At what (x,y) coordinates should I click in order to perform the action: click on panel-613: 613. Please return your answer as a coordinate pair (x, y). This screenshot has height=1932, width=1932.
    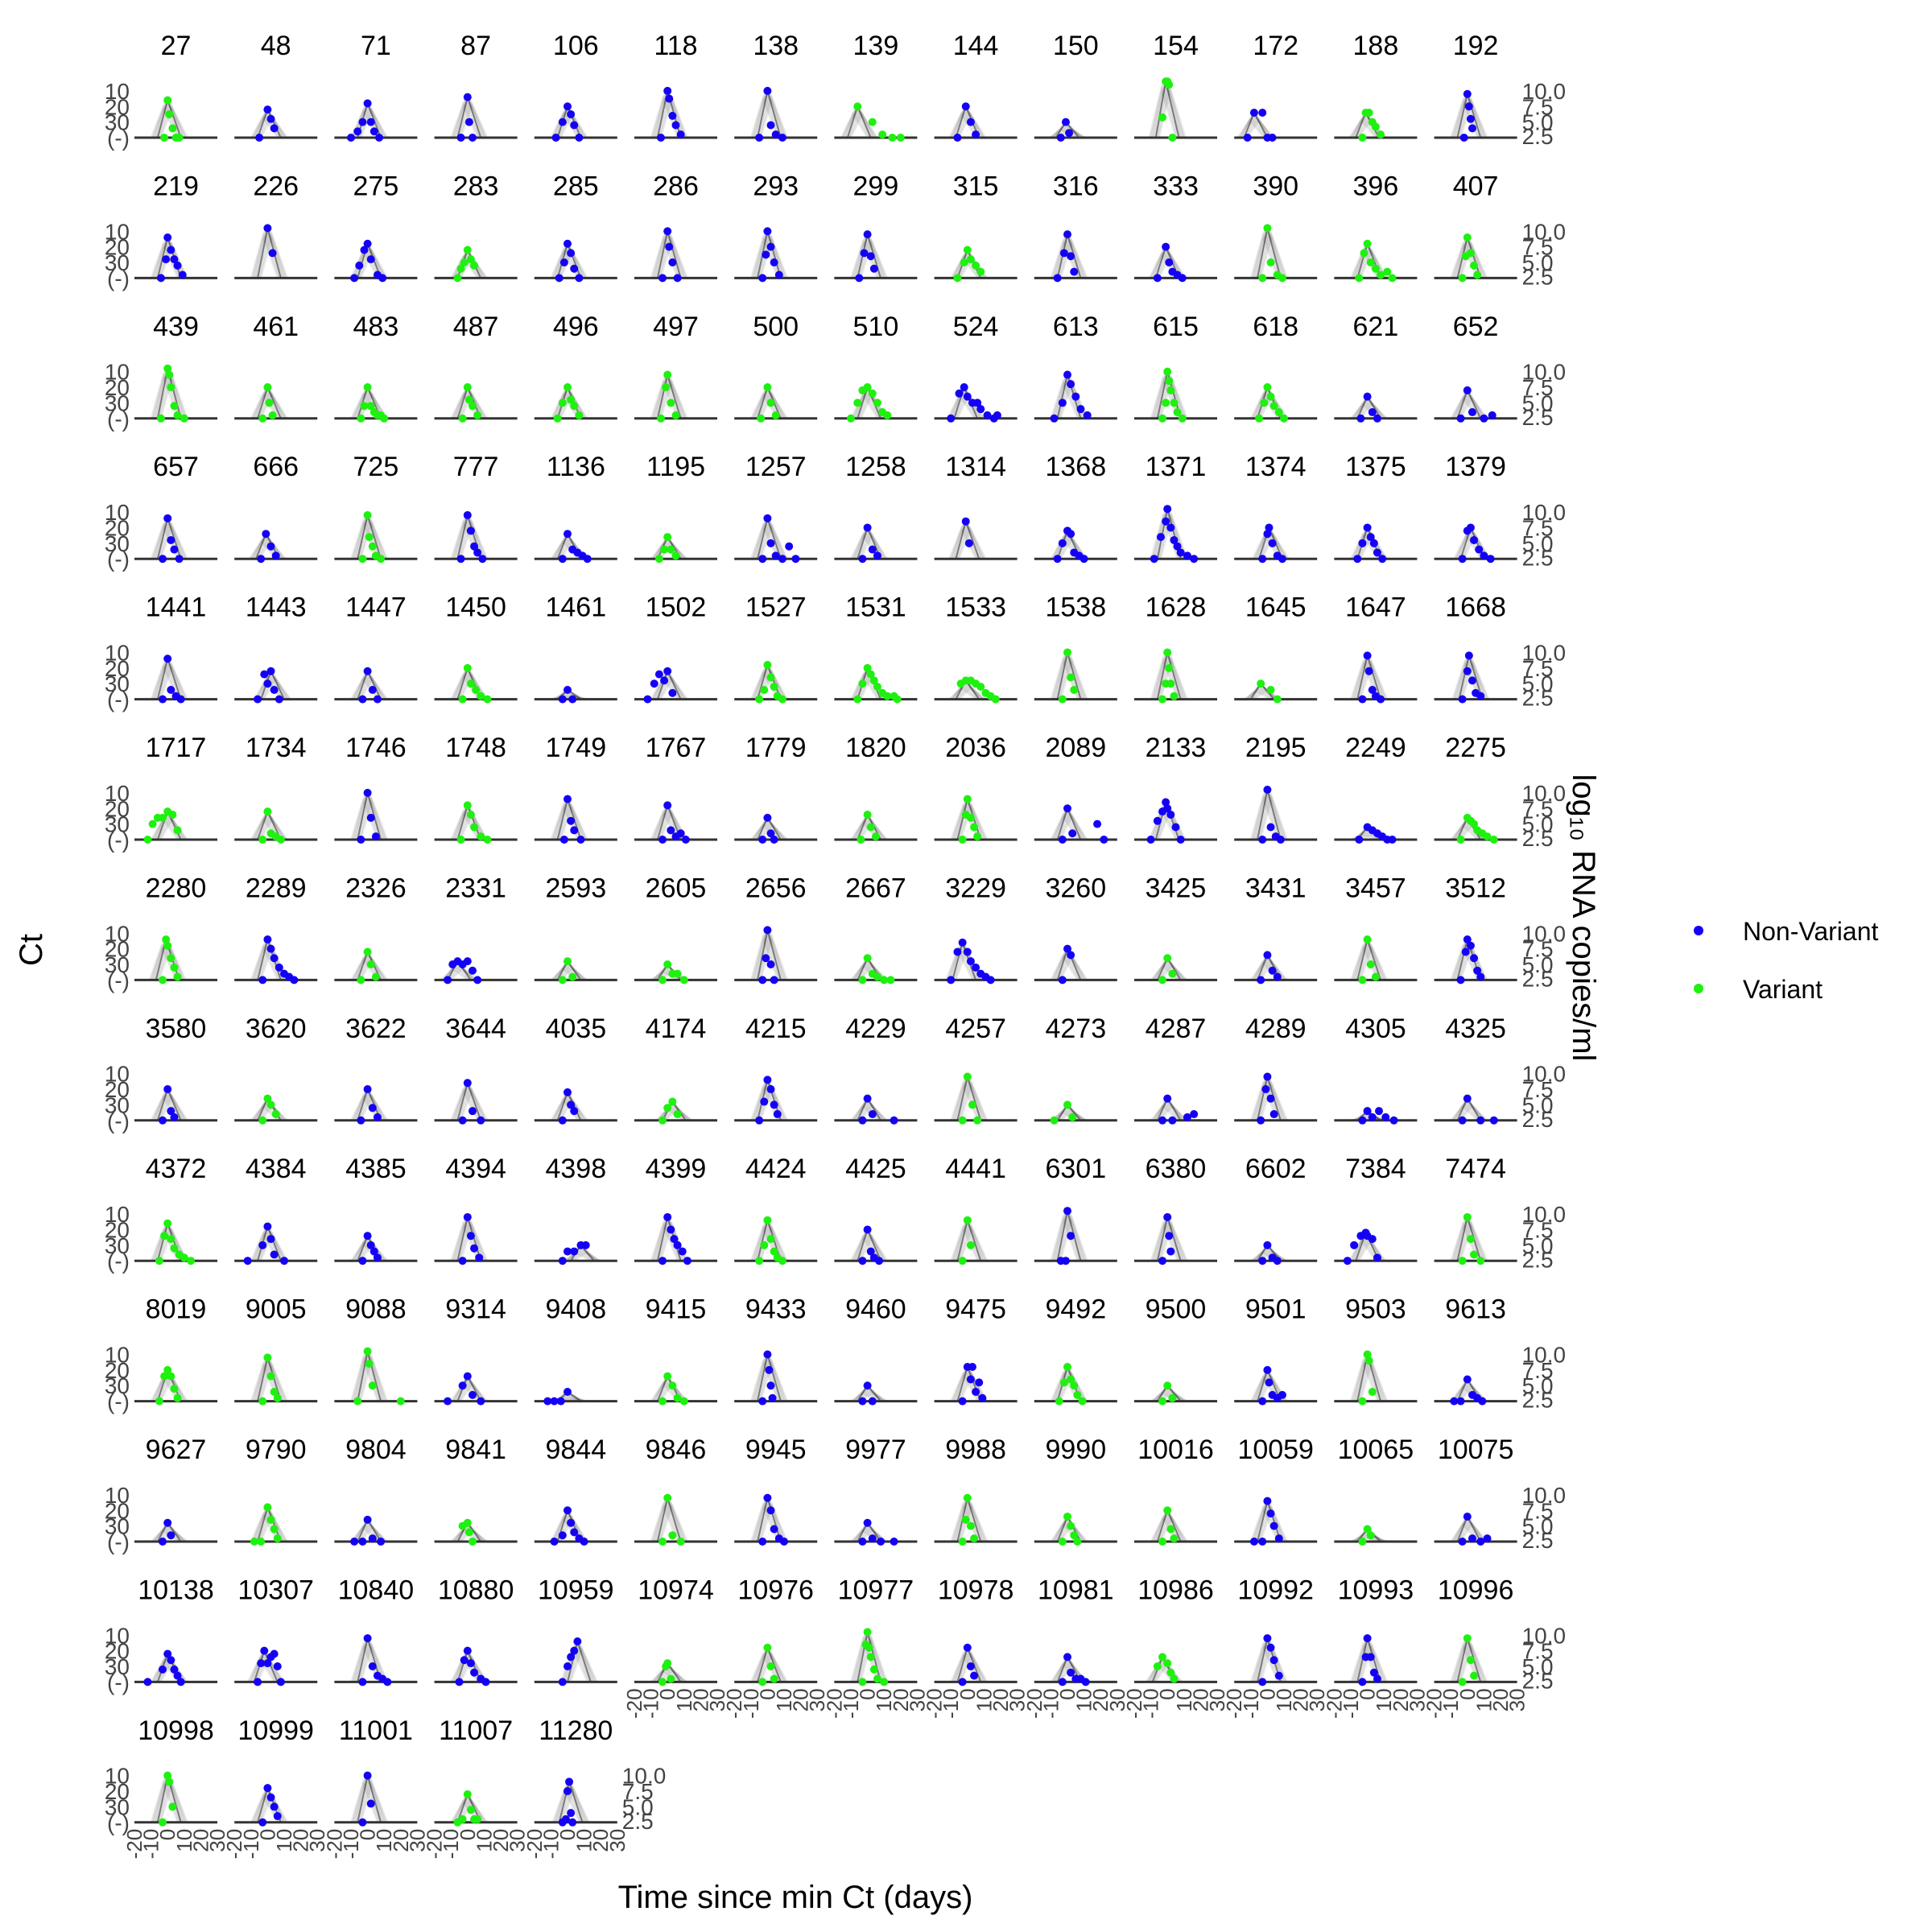
    Looking at the image, I should click on (1075, 367).